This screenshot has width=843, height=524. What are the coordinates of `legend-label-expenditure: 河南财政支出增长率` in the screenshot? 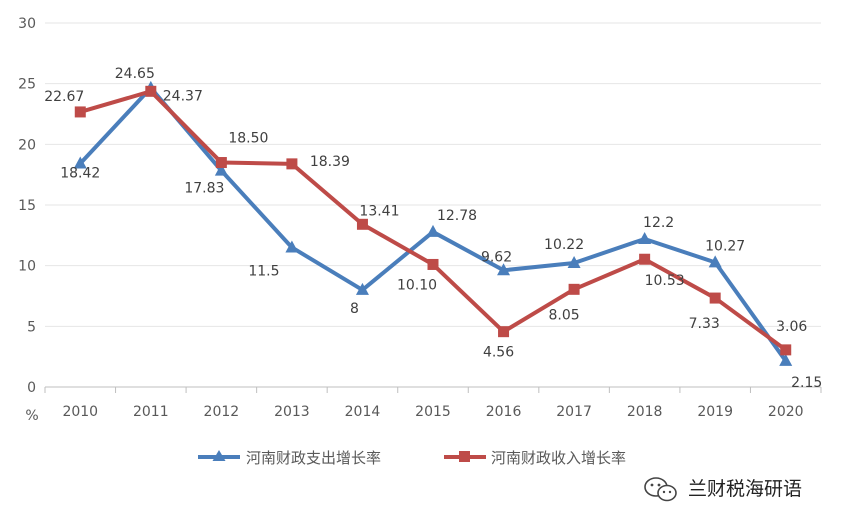 It's located at (313, 458).